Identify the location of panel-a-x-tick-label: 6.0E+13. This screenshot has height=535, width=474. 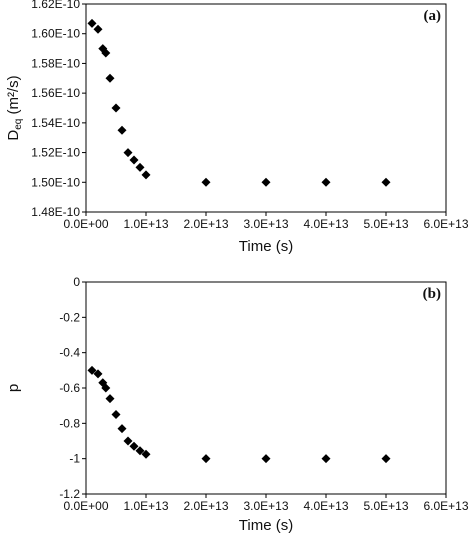
(445, 224).